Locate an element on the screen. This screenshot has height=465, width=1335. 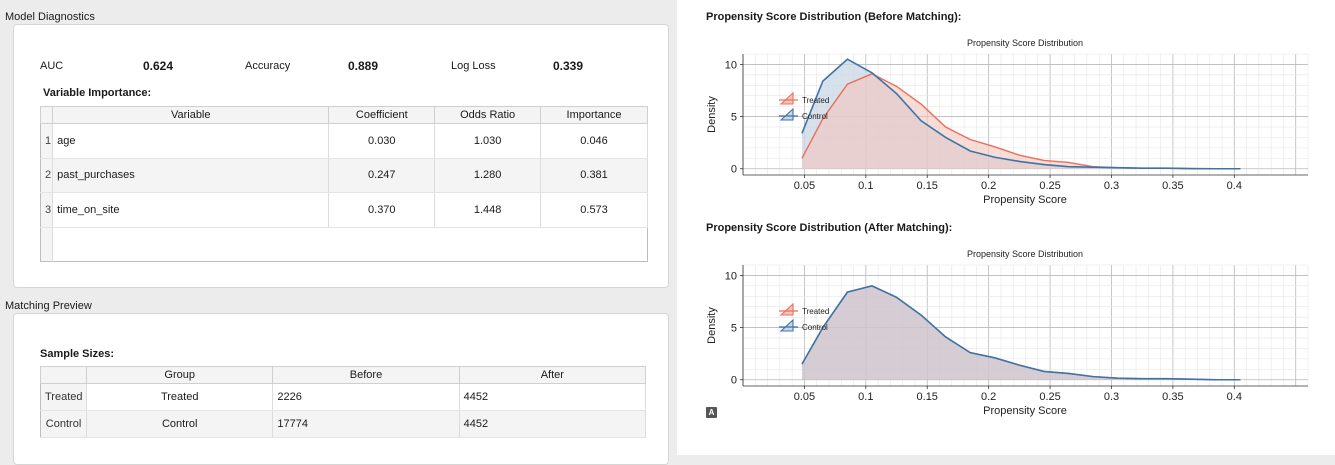
cell-importance: 0.573 is located at coordinates (594, 210).